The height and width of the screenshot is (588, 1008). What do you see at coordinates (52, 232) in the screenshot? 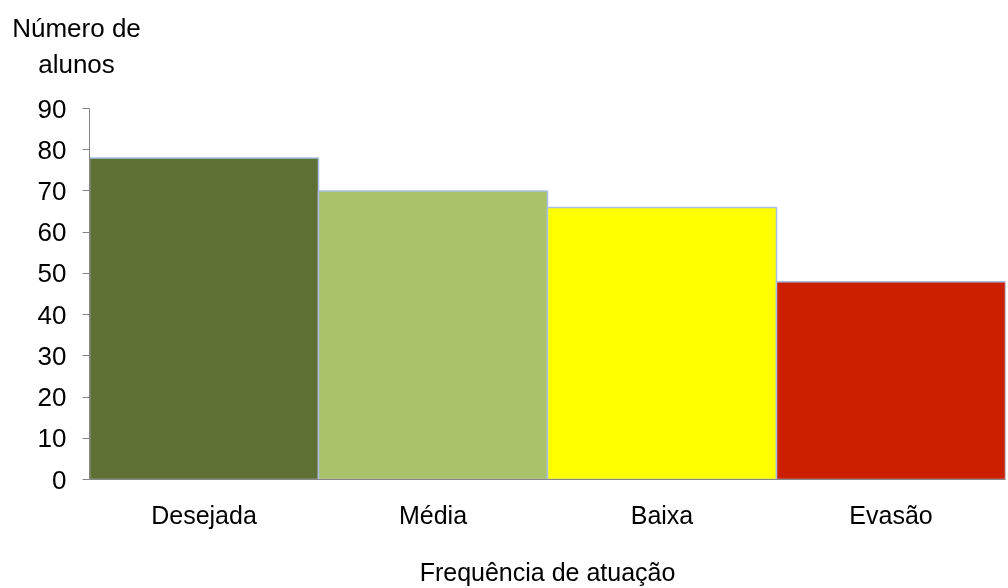
I see `y-tick-label: 60` at bounding box center [52, 232].